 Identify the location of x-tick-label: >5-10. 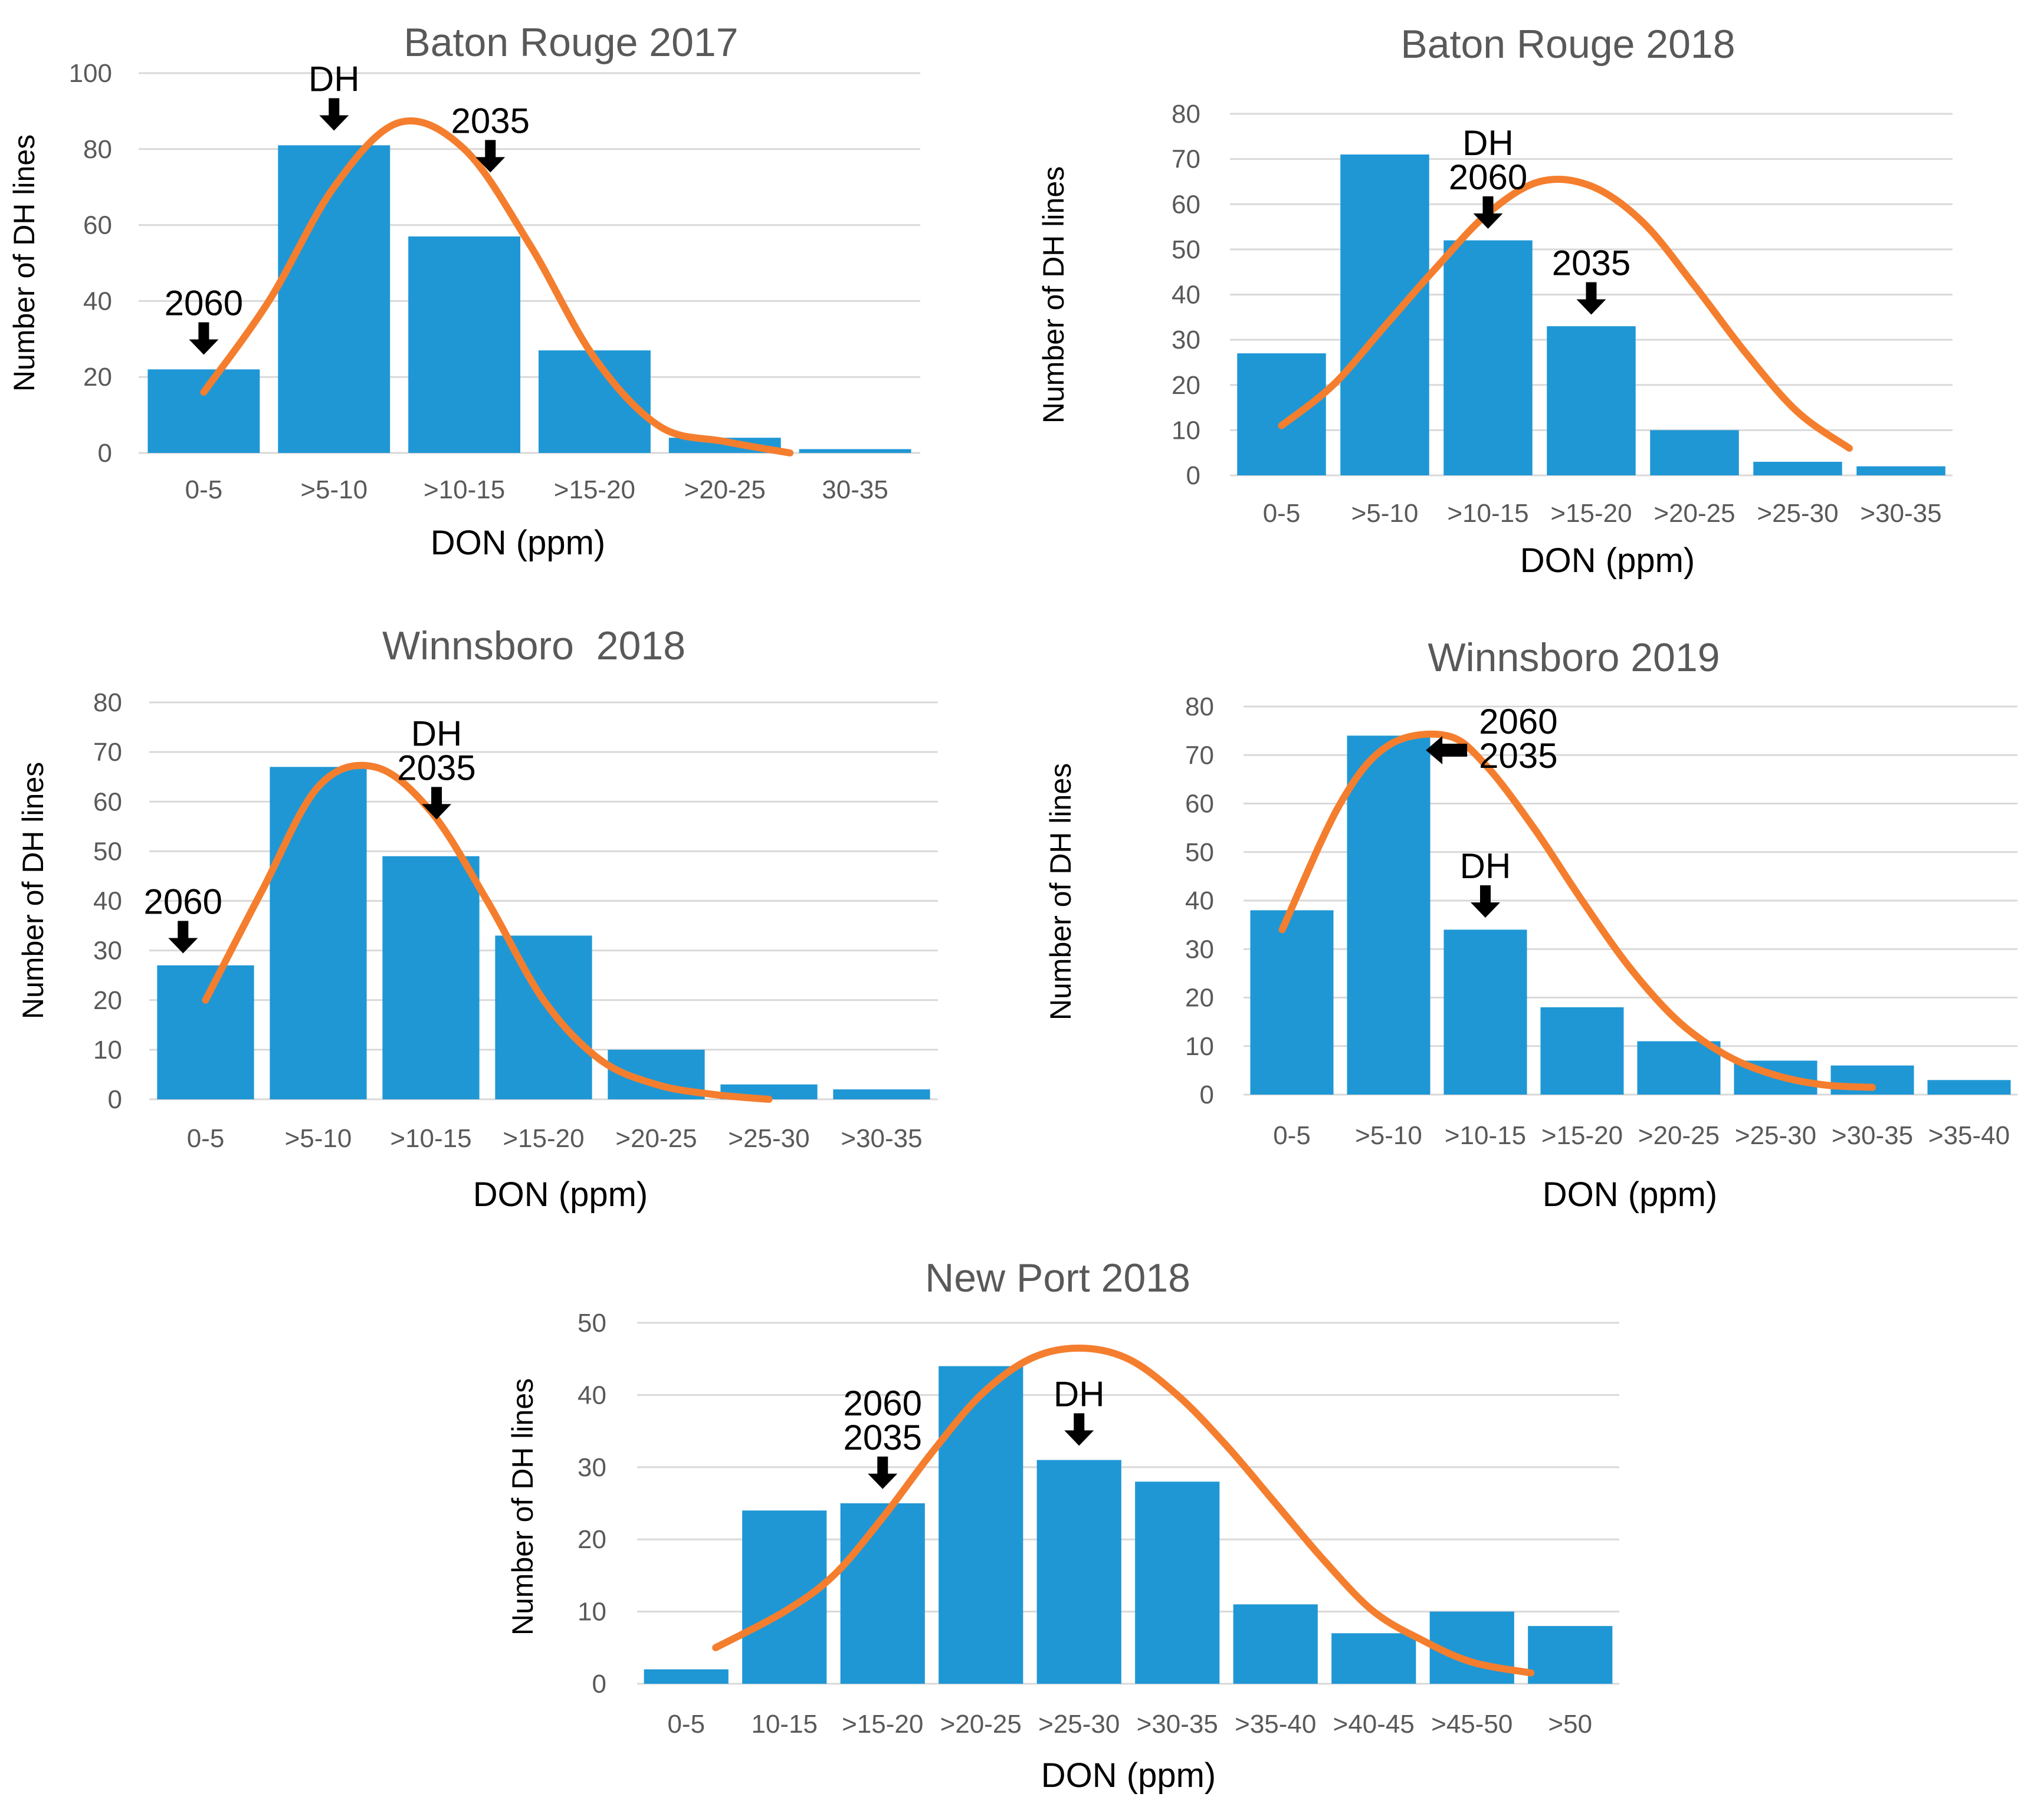
(334, 489).